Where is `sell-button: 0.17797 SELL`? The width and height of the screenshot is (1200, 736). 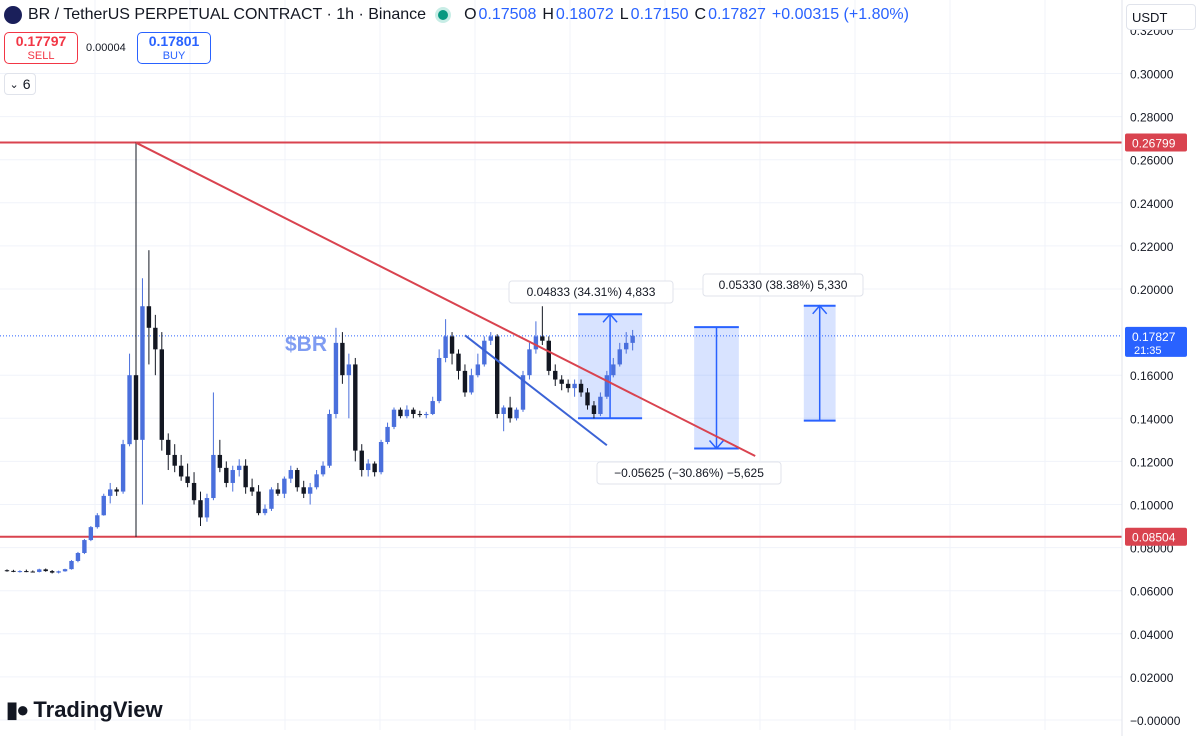 sell-button: 0.17797 SELL is located at coordinates (41, 48).